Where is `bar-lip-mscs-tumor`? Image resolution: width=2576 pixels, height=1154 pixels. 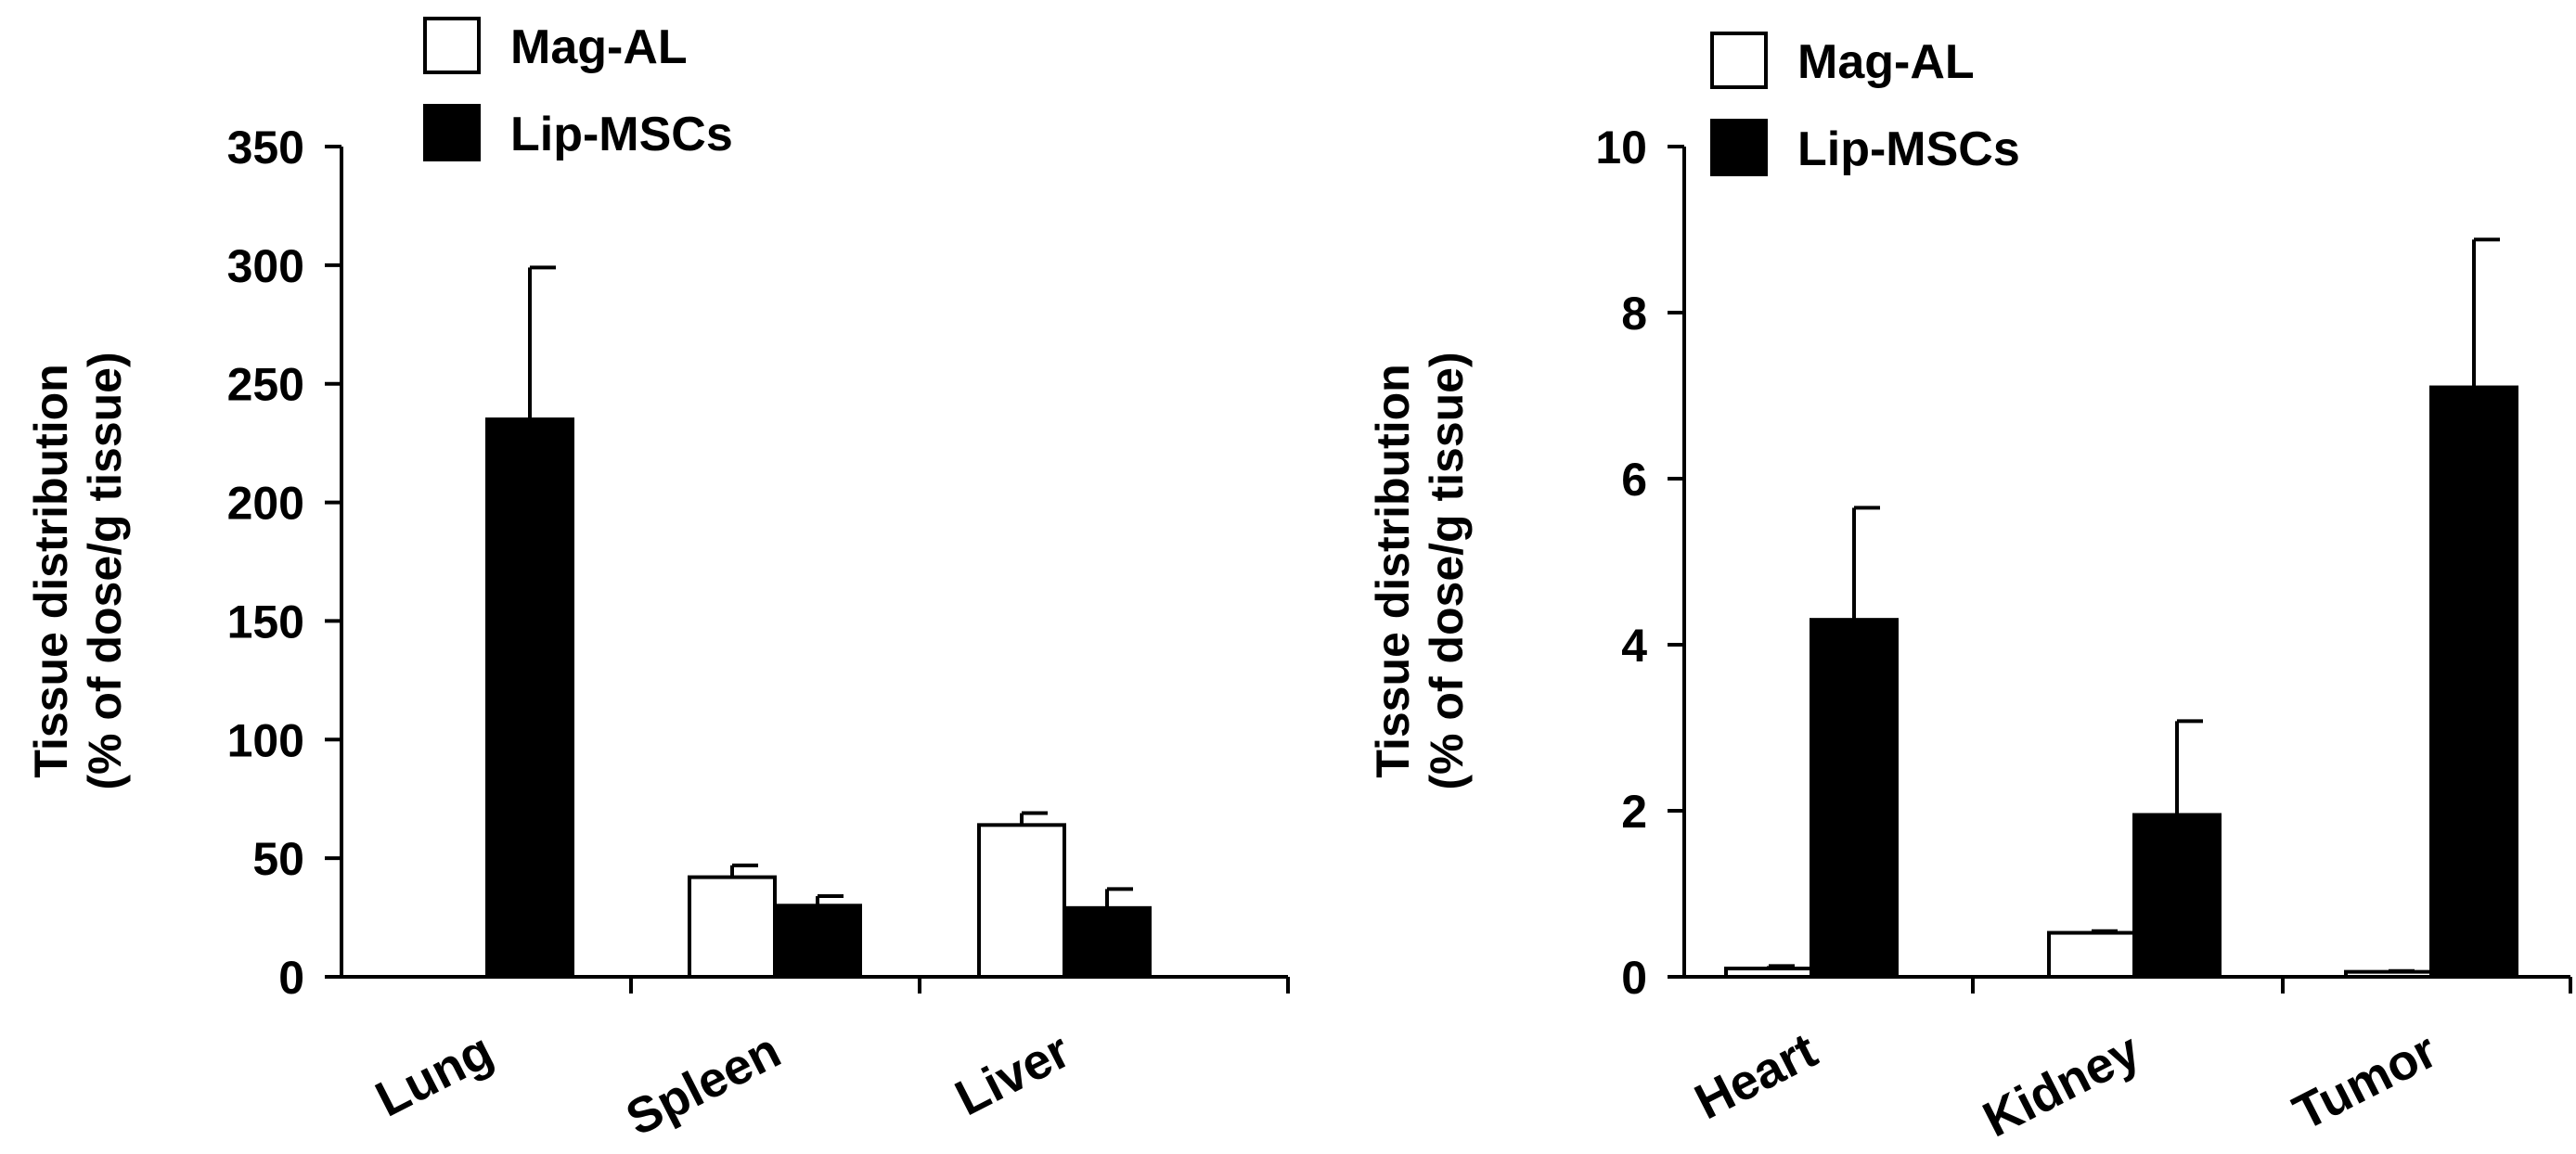
bar-lip-mscs-tumor is located at coordinates (2473, 682).